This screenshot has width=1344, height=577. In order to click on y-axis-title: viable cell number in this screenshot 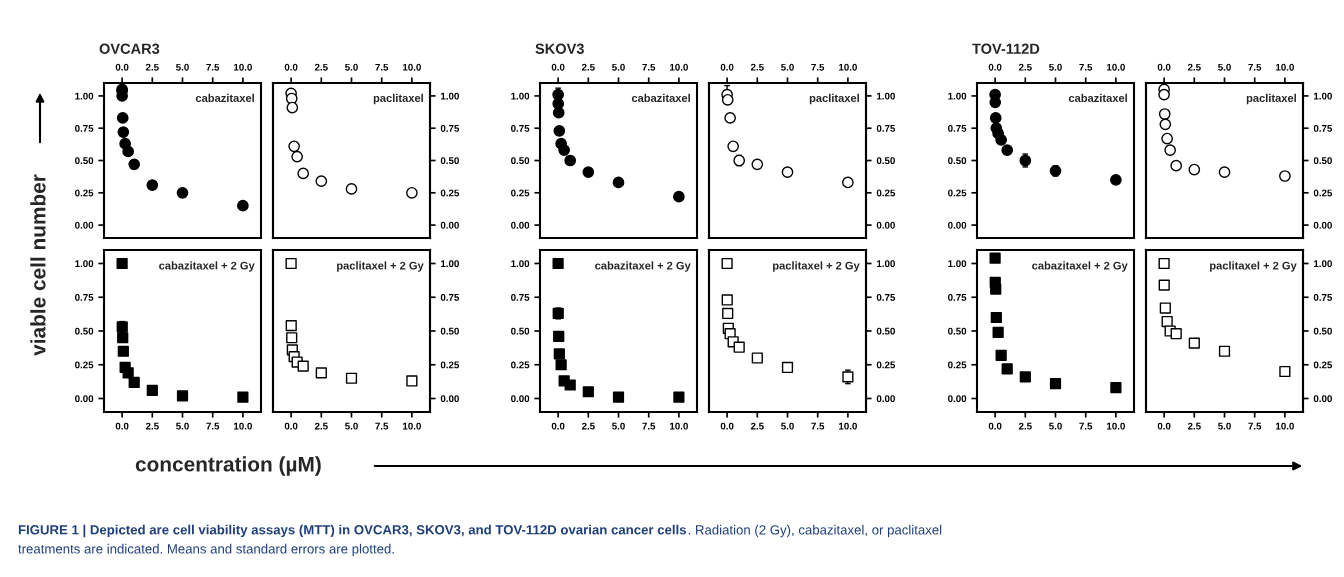, I will do `click(38, 265)`.